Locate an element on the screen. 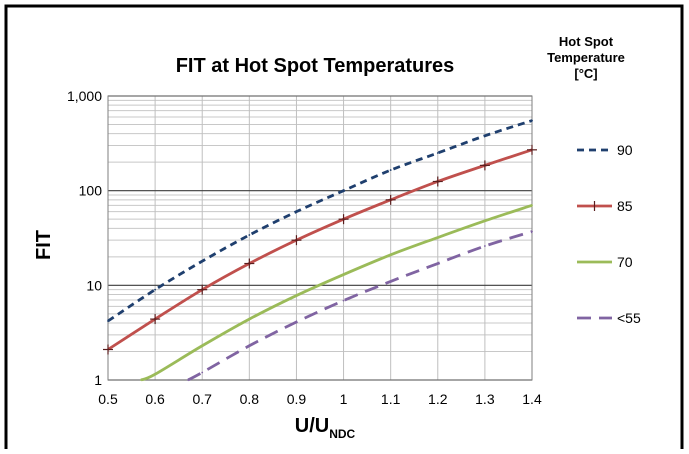 The height and width of the screenshot is (454, 689). x-tick-label: 1.3 is located at coordinates (485, 399).